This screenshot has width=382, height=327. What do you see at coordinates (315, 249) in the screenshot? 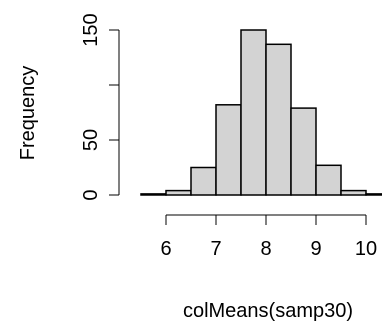
I see `x-tick-label-3: 9` at bounding box center [315, 249].